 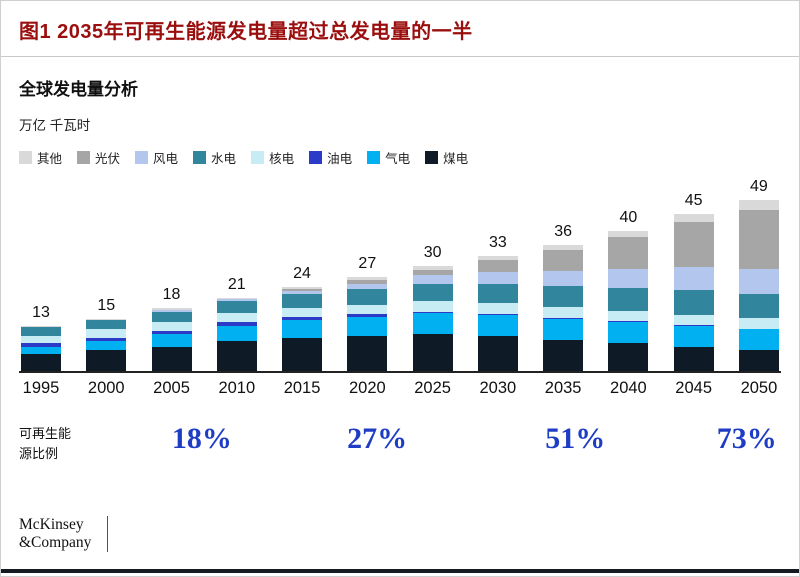 What do you see at coordinates (78, 89) in the screenshot?
I see `chart-subtitle: 全球发电量分析` at bounding box center [78, 89].